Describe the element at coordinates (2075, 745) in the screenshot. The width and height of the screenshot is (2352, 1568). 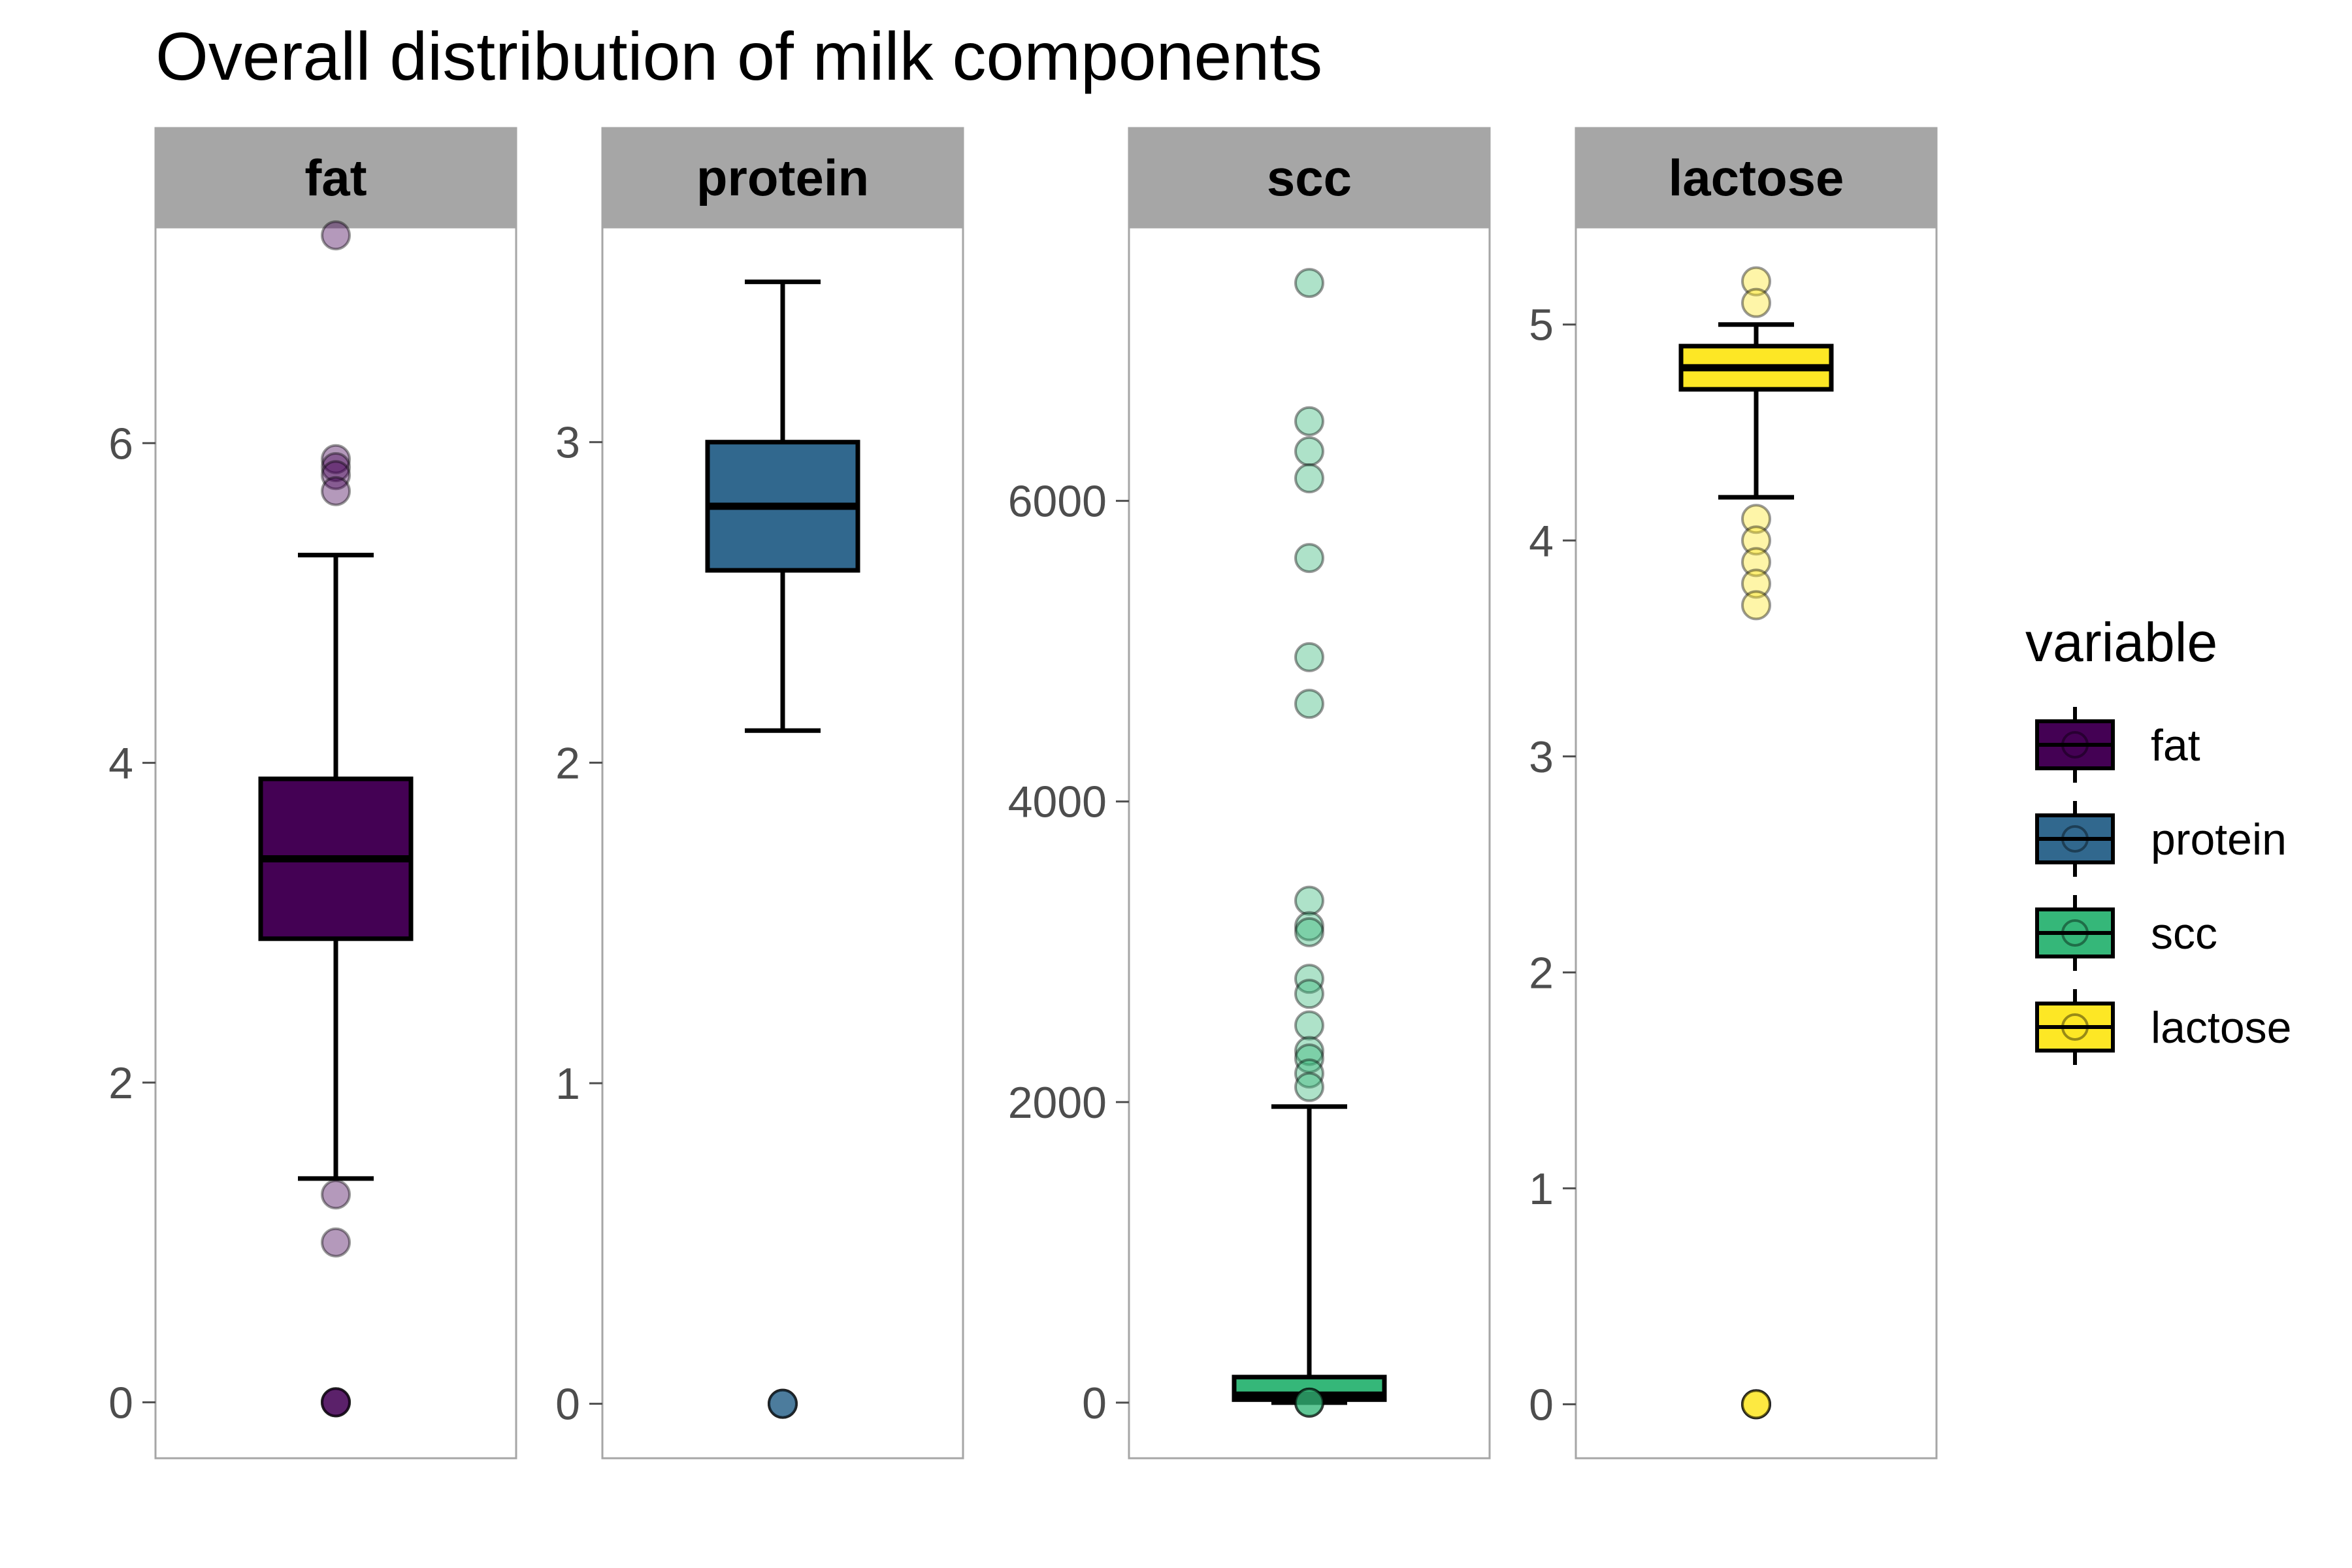
I see `legend-key-point-fat` at that location.